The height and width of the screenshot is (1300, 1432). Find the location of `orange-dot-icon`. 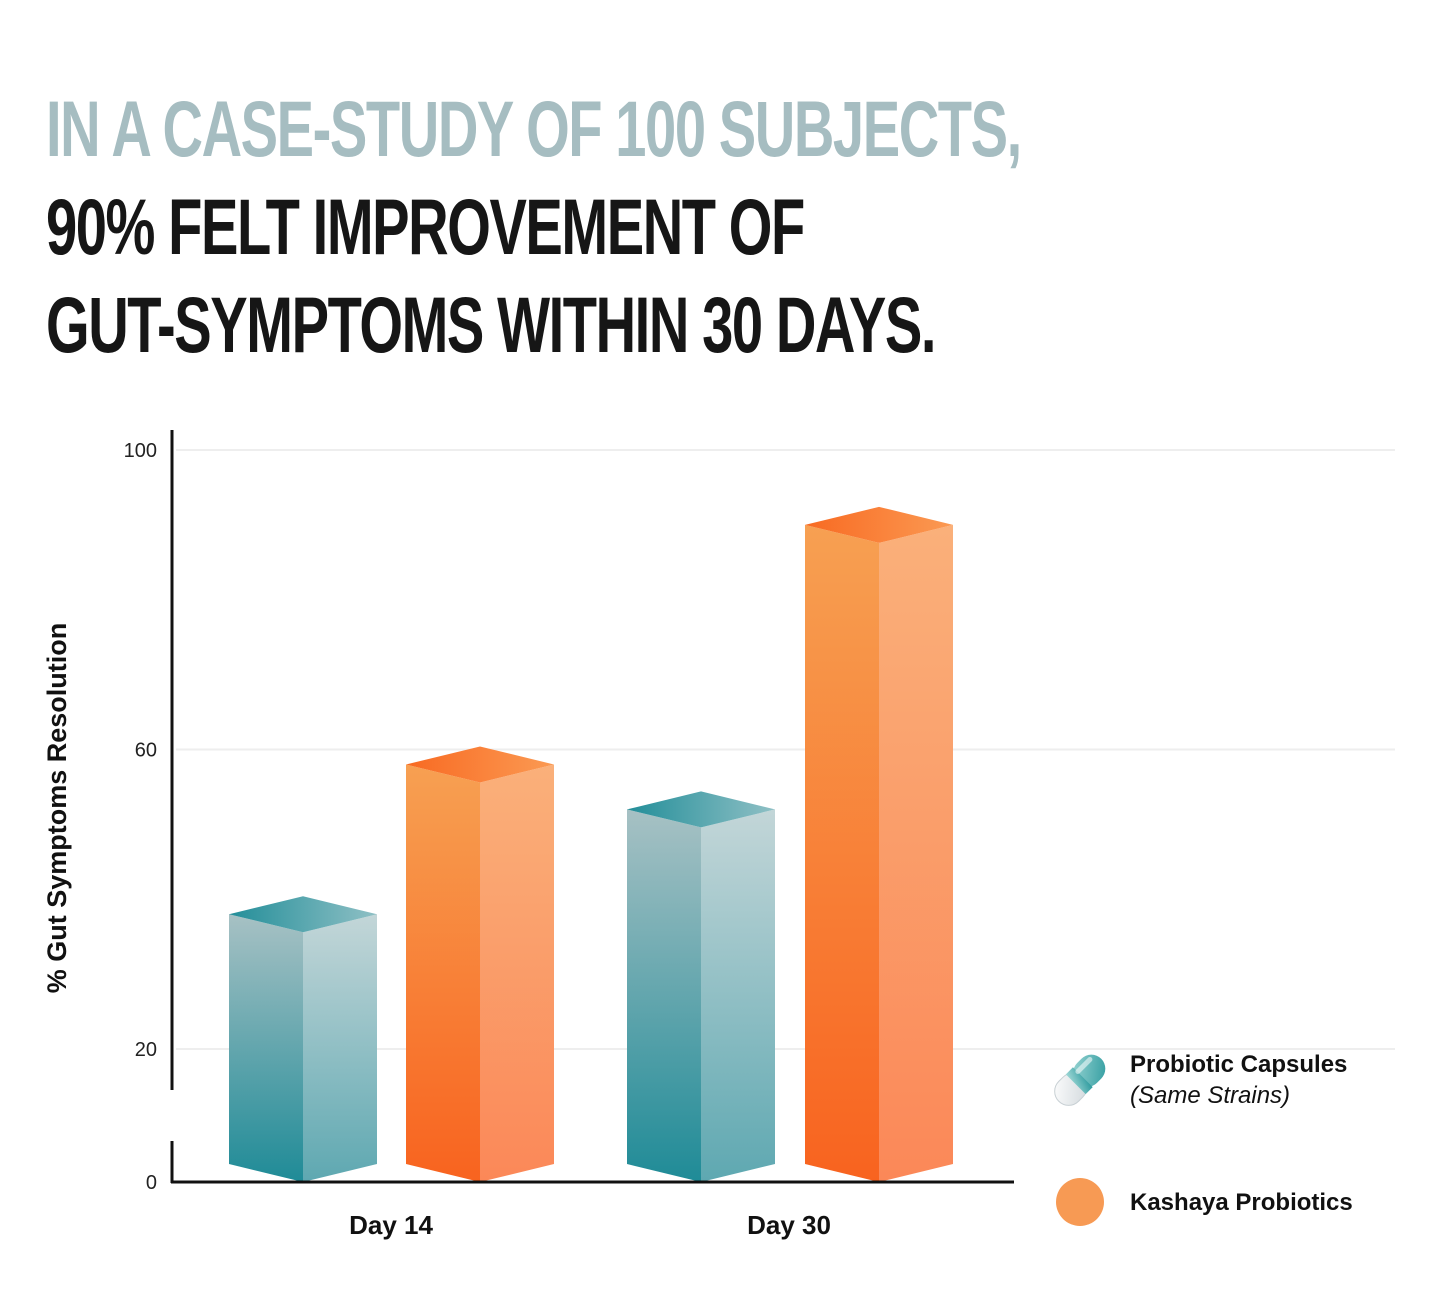

orange-dot-icon is located at coordinates (1080, 1202).